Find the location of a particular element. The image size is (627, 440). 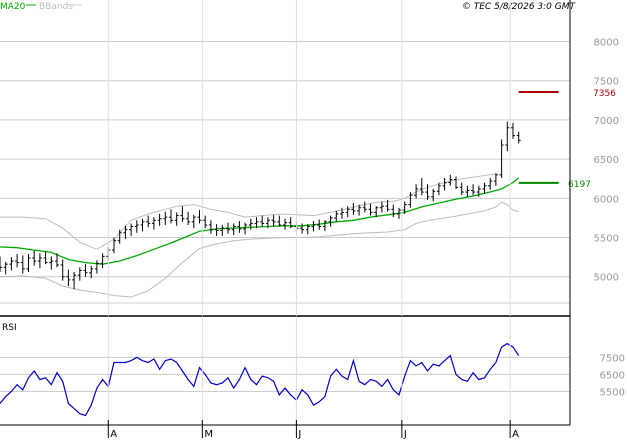

price-y-tick-label: 8000 is located at coordinates (606, 43).